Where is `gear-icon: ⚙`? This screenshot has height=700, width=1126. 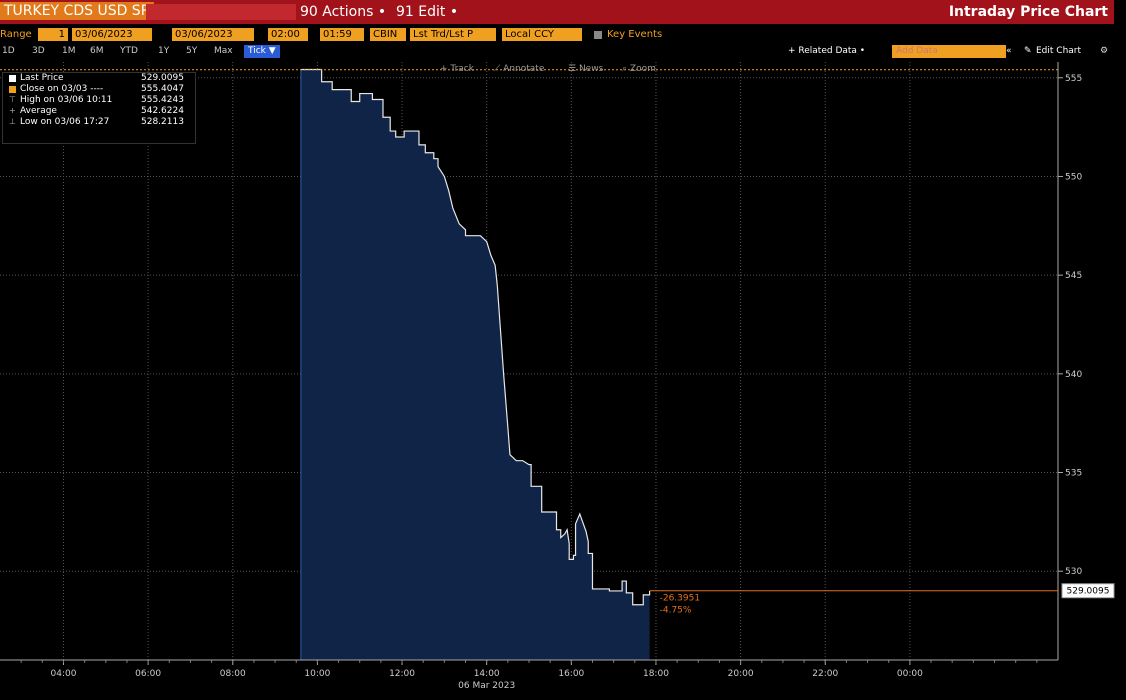
gear-icon: ⚙ is located at coordinates (1104, 51).